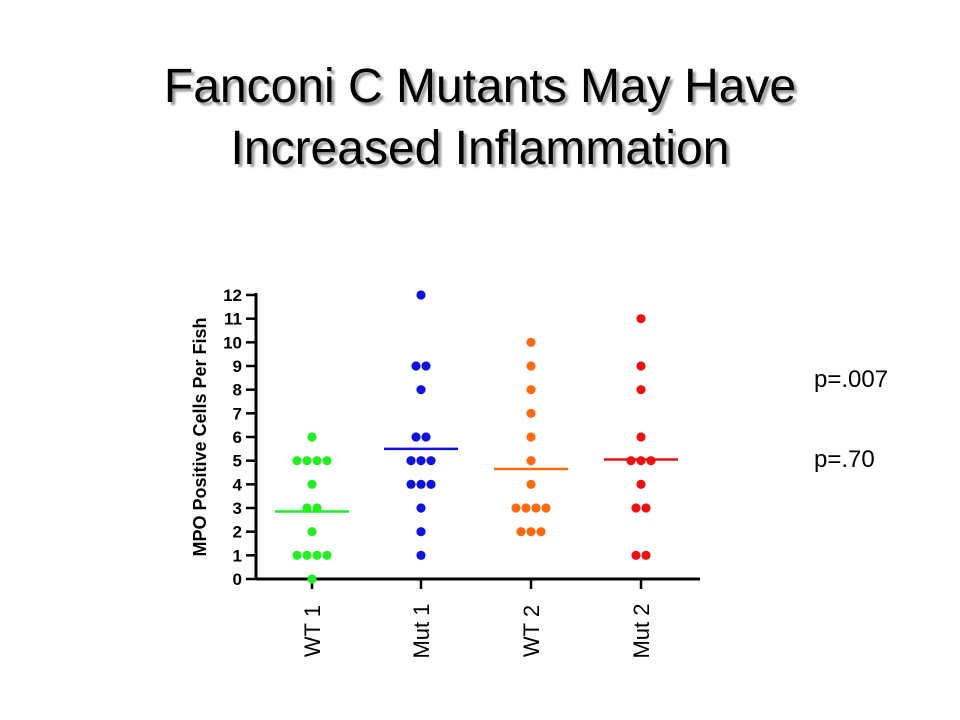  What do you see at coordinates (844, 459) in the screenshot?
I see `p-value-2: p=.70` at bounding box center [844, 459].